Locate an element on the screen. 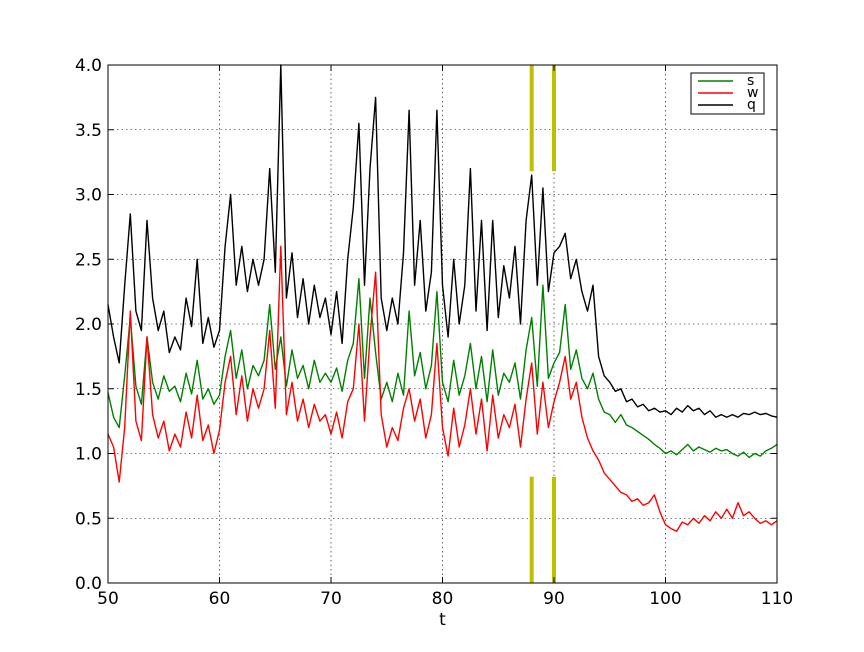  x-tick-label: 50 is located at coordinates (108, 599).